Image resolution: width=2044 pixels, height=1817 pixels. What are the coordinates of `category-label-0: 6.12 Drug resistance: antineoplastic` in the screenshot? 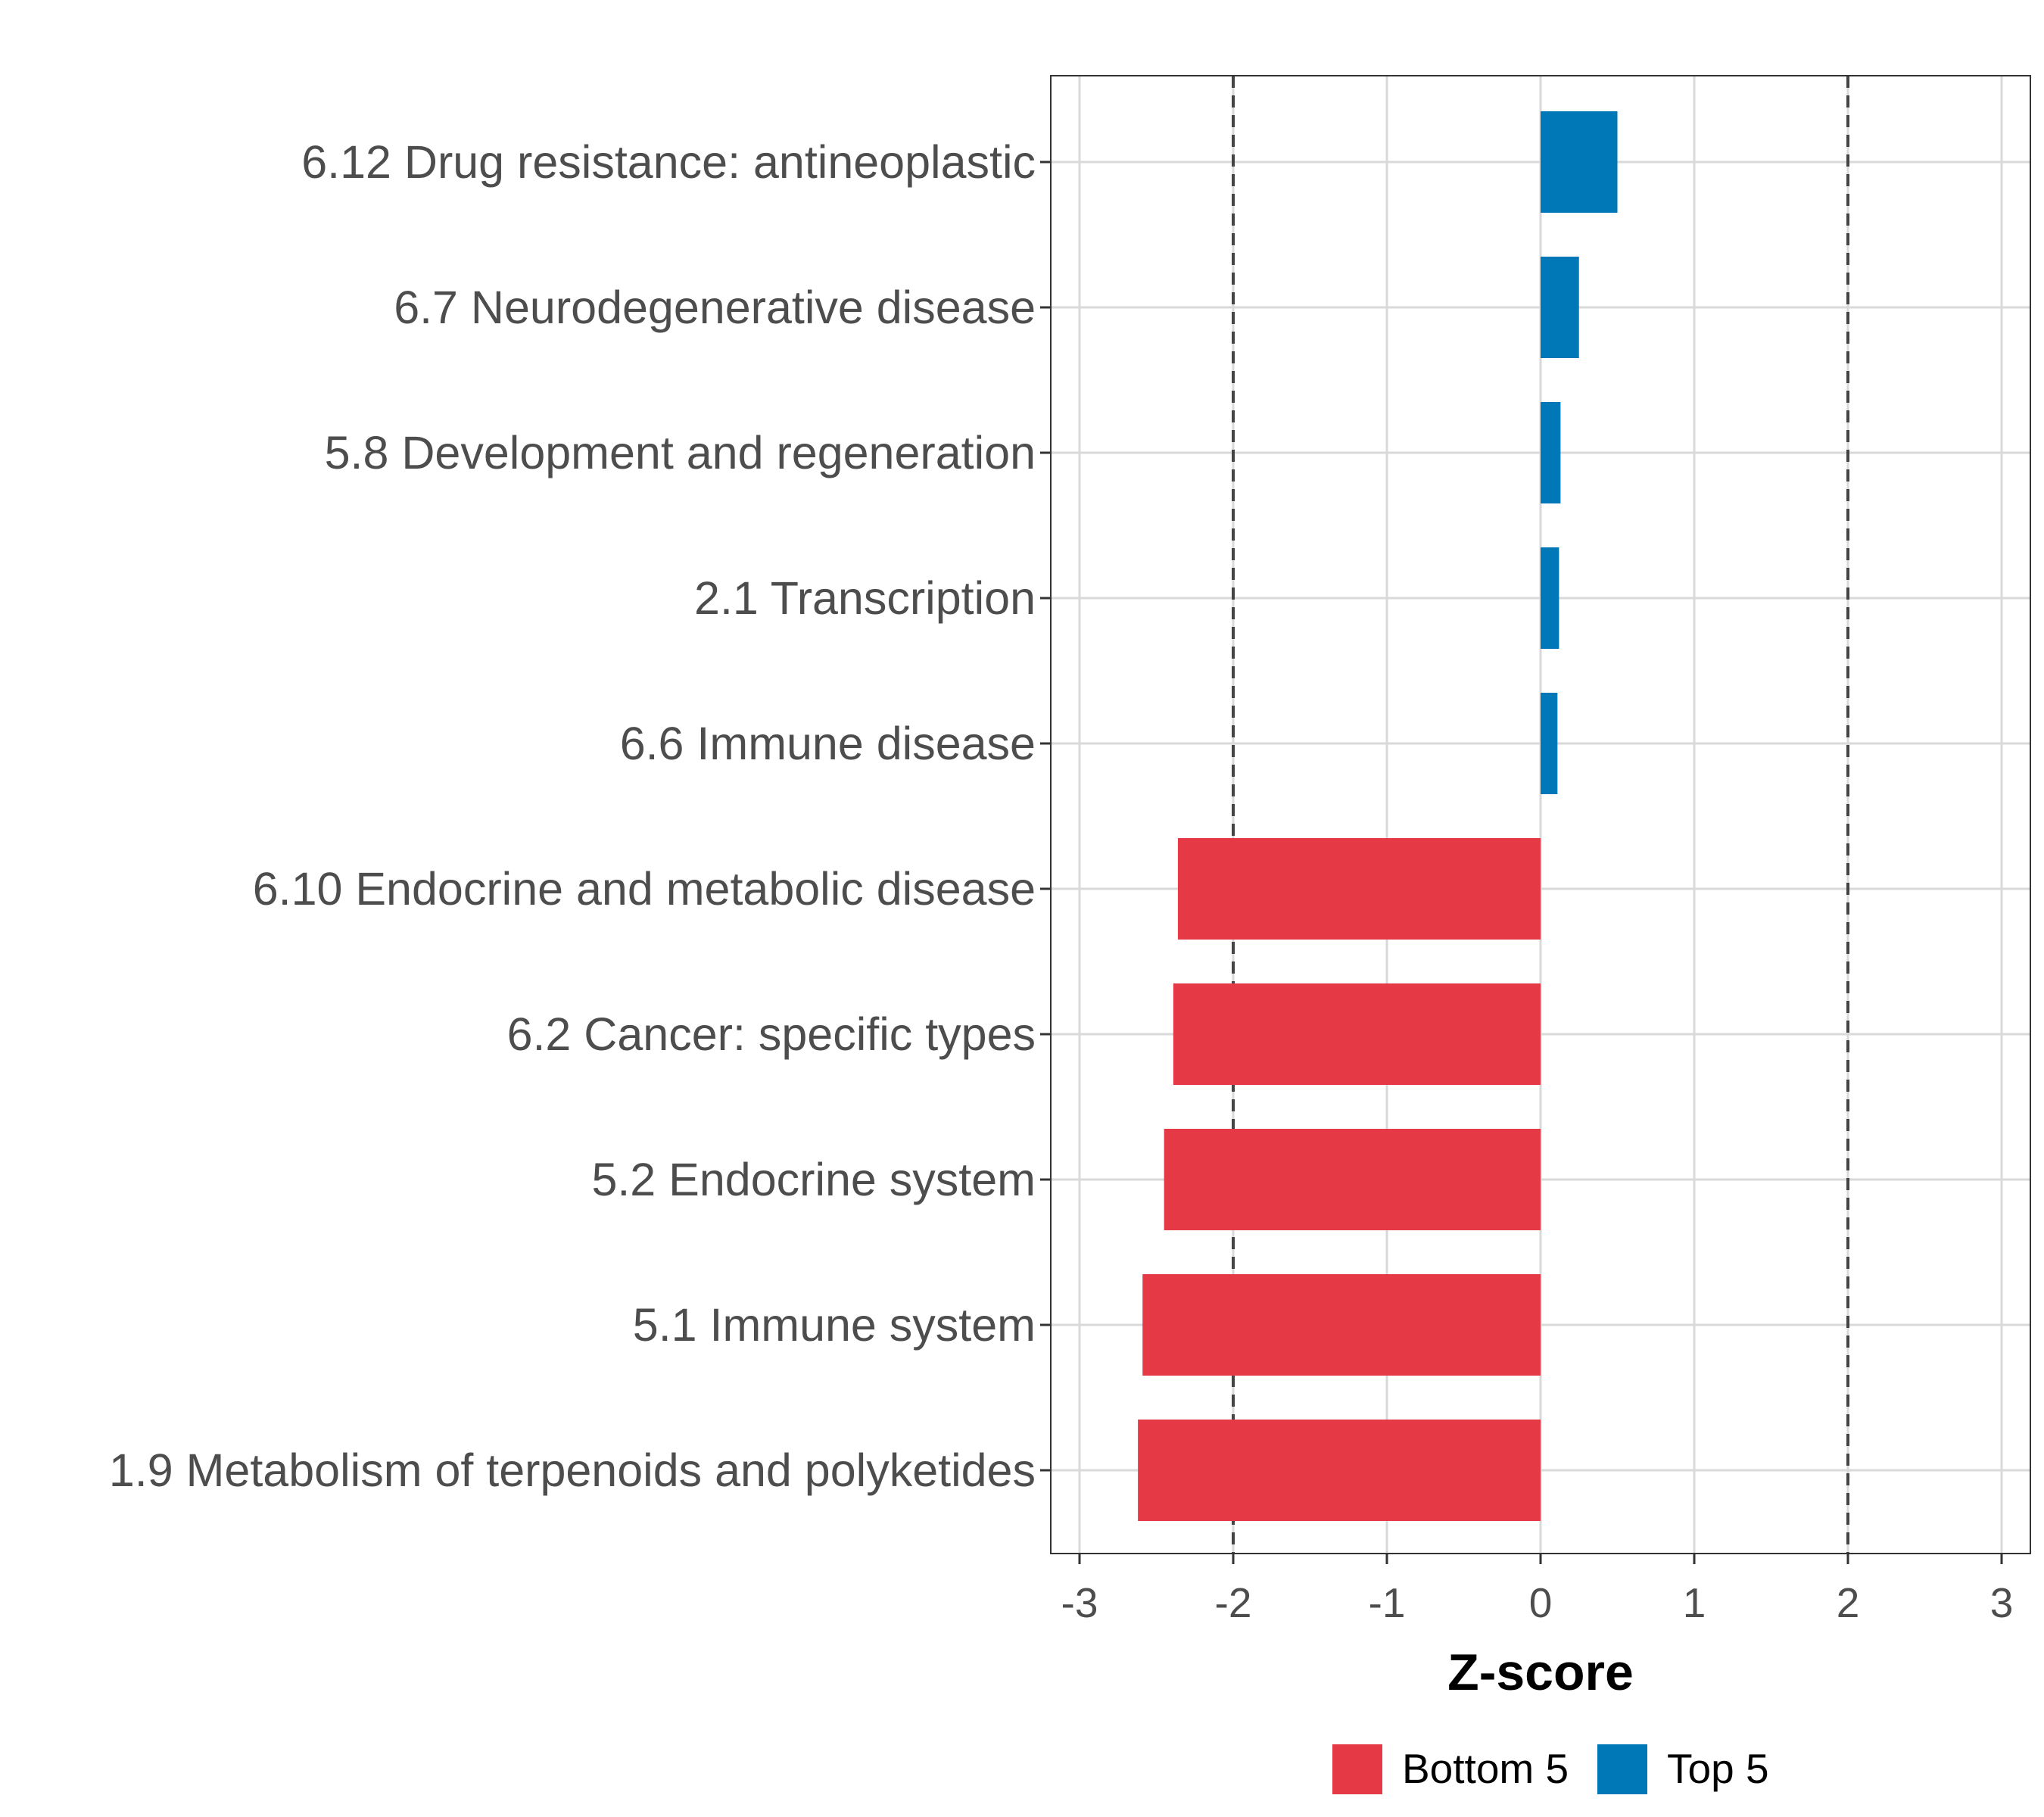 It's located at (668, 162).